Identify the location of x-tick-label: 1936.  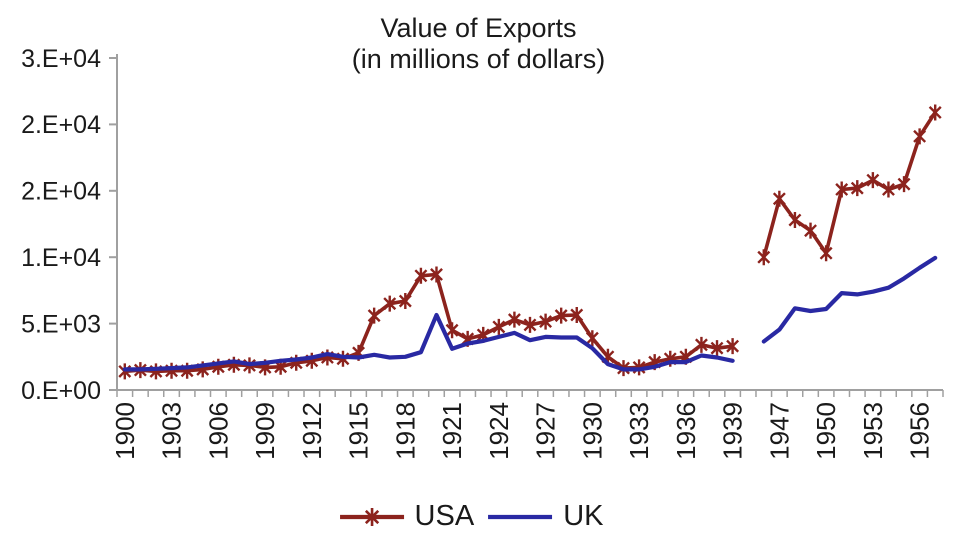
(686, 431).